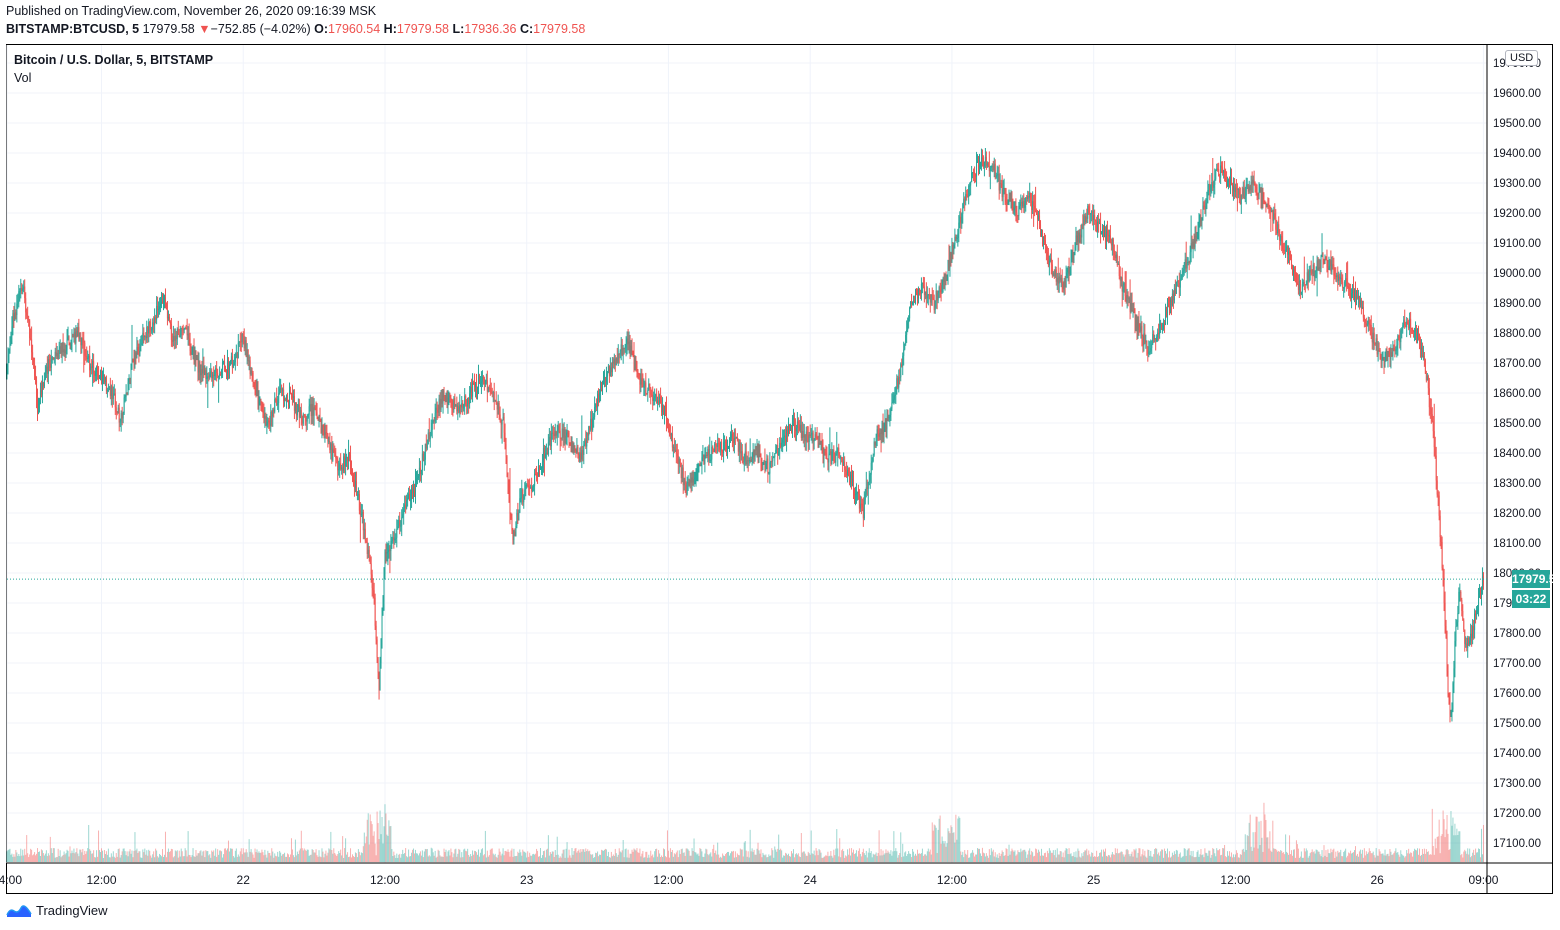 The image size is (1560, 930). What do you see at coordinates (57, 910) in the screenshot?
I see `tradingview-brand: TradingView` at bounding box center [57, 910].